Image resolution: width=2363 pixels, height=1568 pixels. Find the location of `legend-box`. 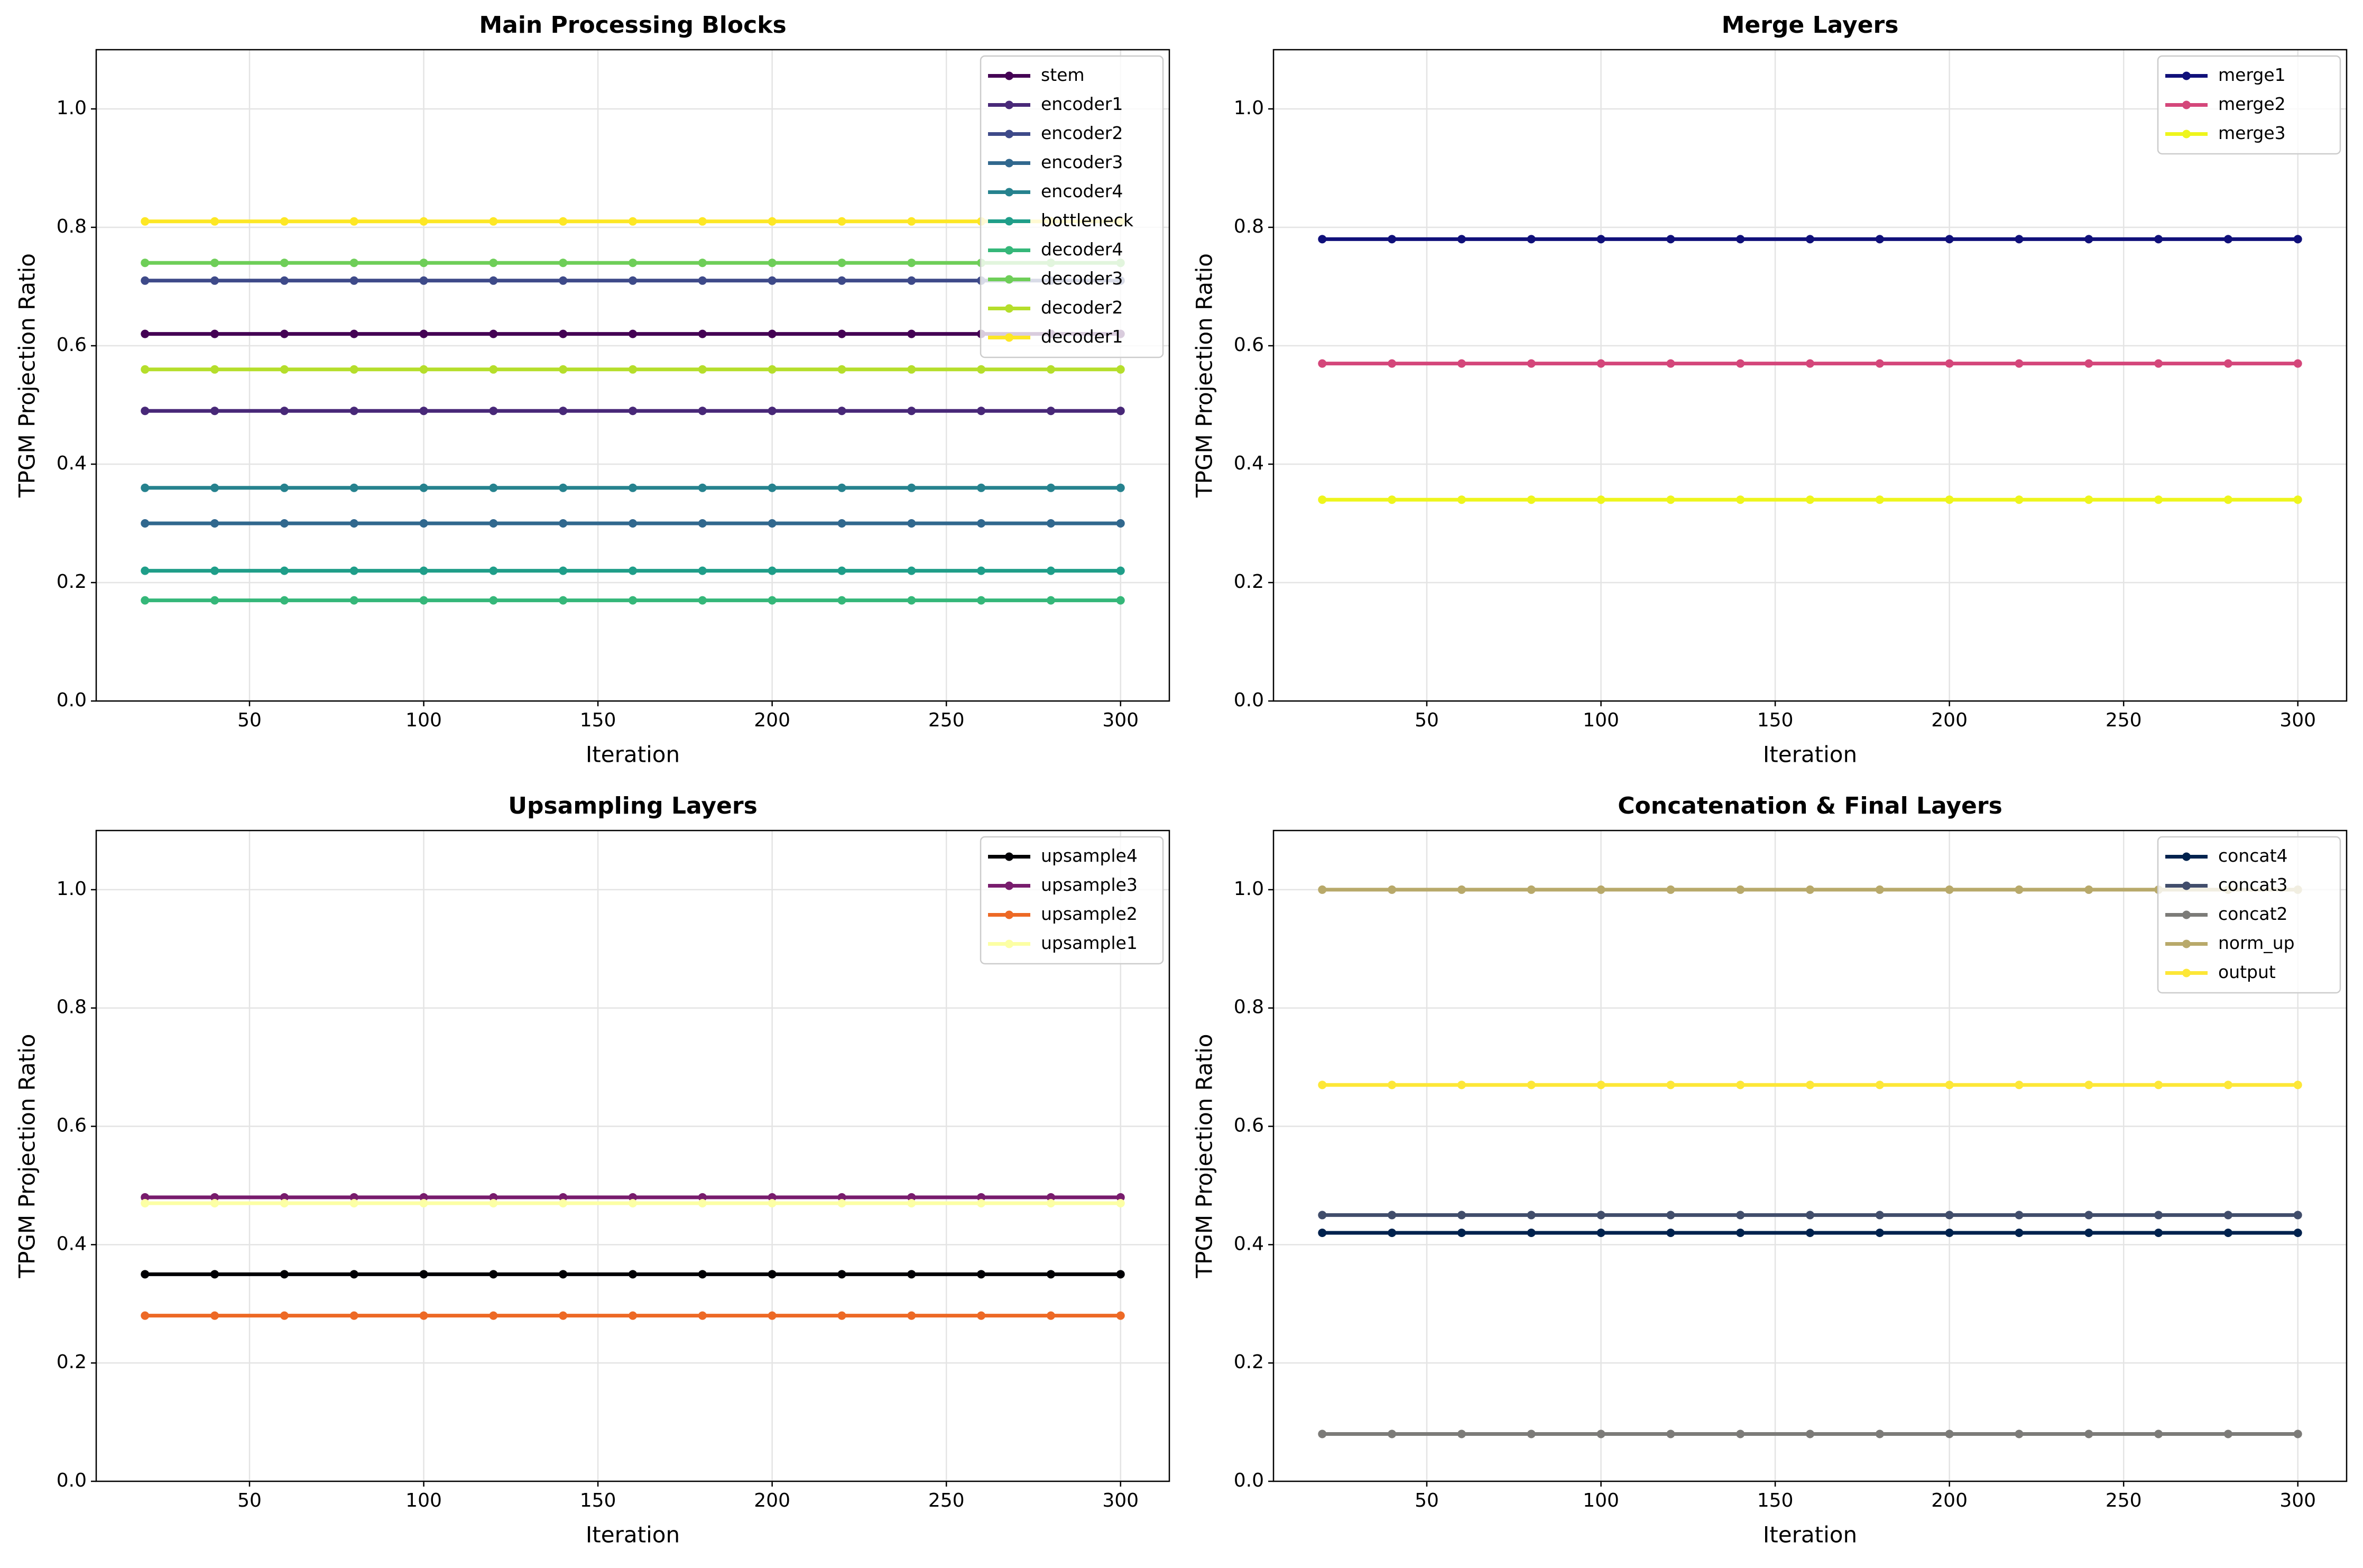

legend-box is located at coordinates (1072, 900).